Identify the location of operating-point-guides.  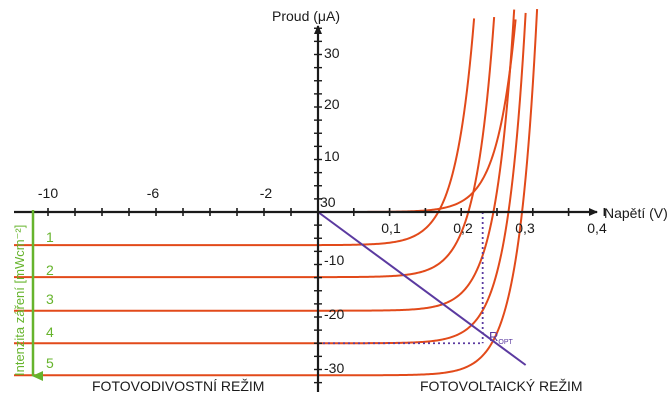
(422, 288).